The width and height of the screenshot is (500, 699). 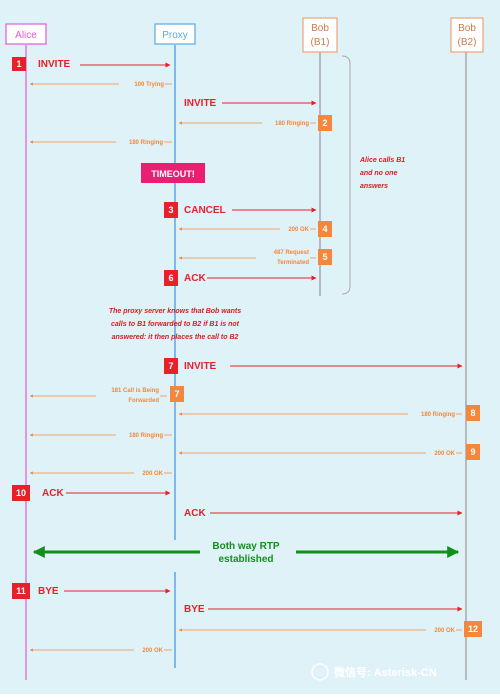 What do you see at coordinates (320, 42) in the screenshot?
I see `bob1-label-line2: (B1)` at bounding box center [320, 42].